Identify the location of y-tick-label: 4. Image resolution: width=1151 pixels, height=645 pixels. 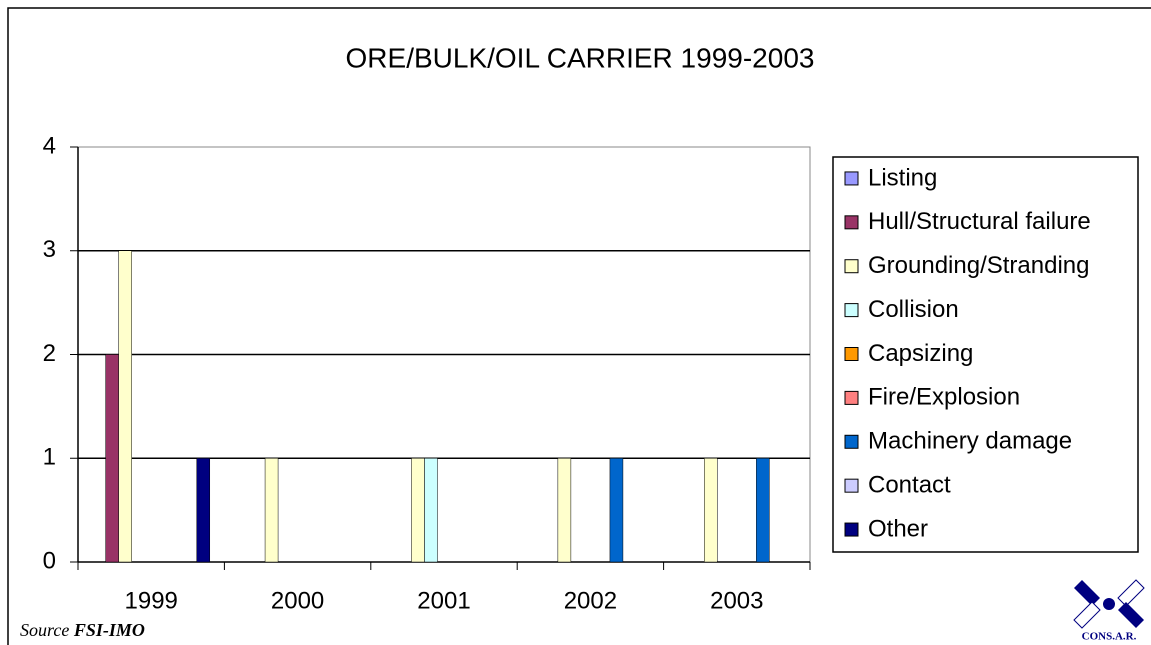
(49, 145).